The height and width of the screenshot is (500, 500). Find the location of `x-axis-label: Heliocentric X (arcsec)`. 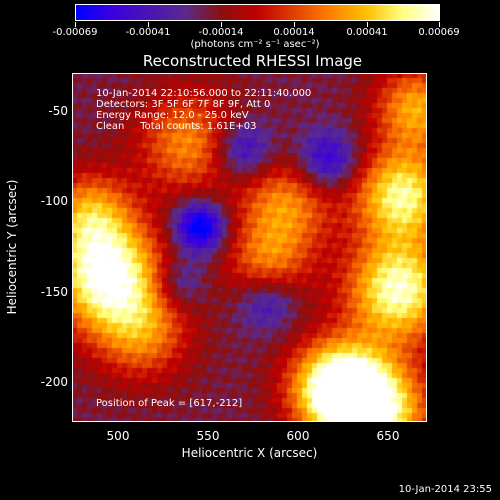

x-axis-label: Heliocentric X (arcsec) is located at coordinates (249, 453).